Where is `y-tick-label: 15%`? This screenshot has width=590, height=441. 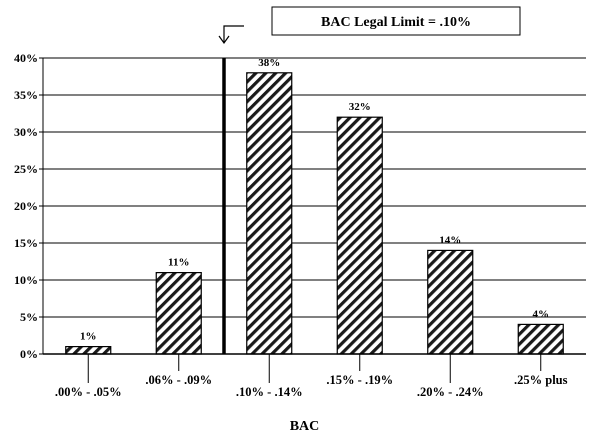
y-tick-label: 15% is located at coordinates (26, 243).